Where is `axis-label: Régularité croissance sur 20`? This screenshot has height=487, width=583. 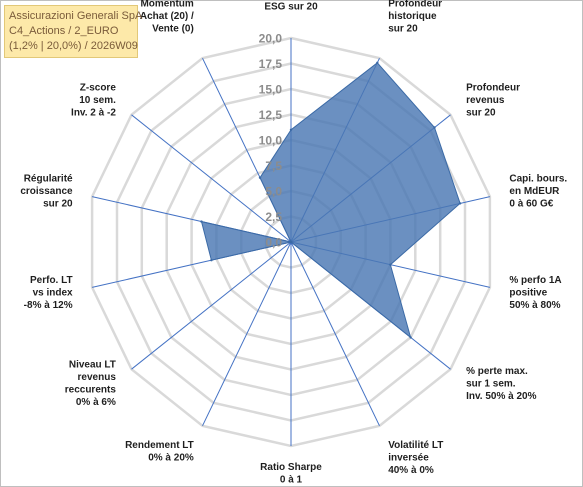 axis-label: Régularité croissance sur 20 is located at coordinates (46, 192).